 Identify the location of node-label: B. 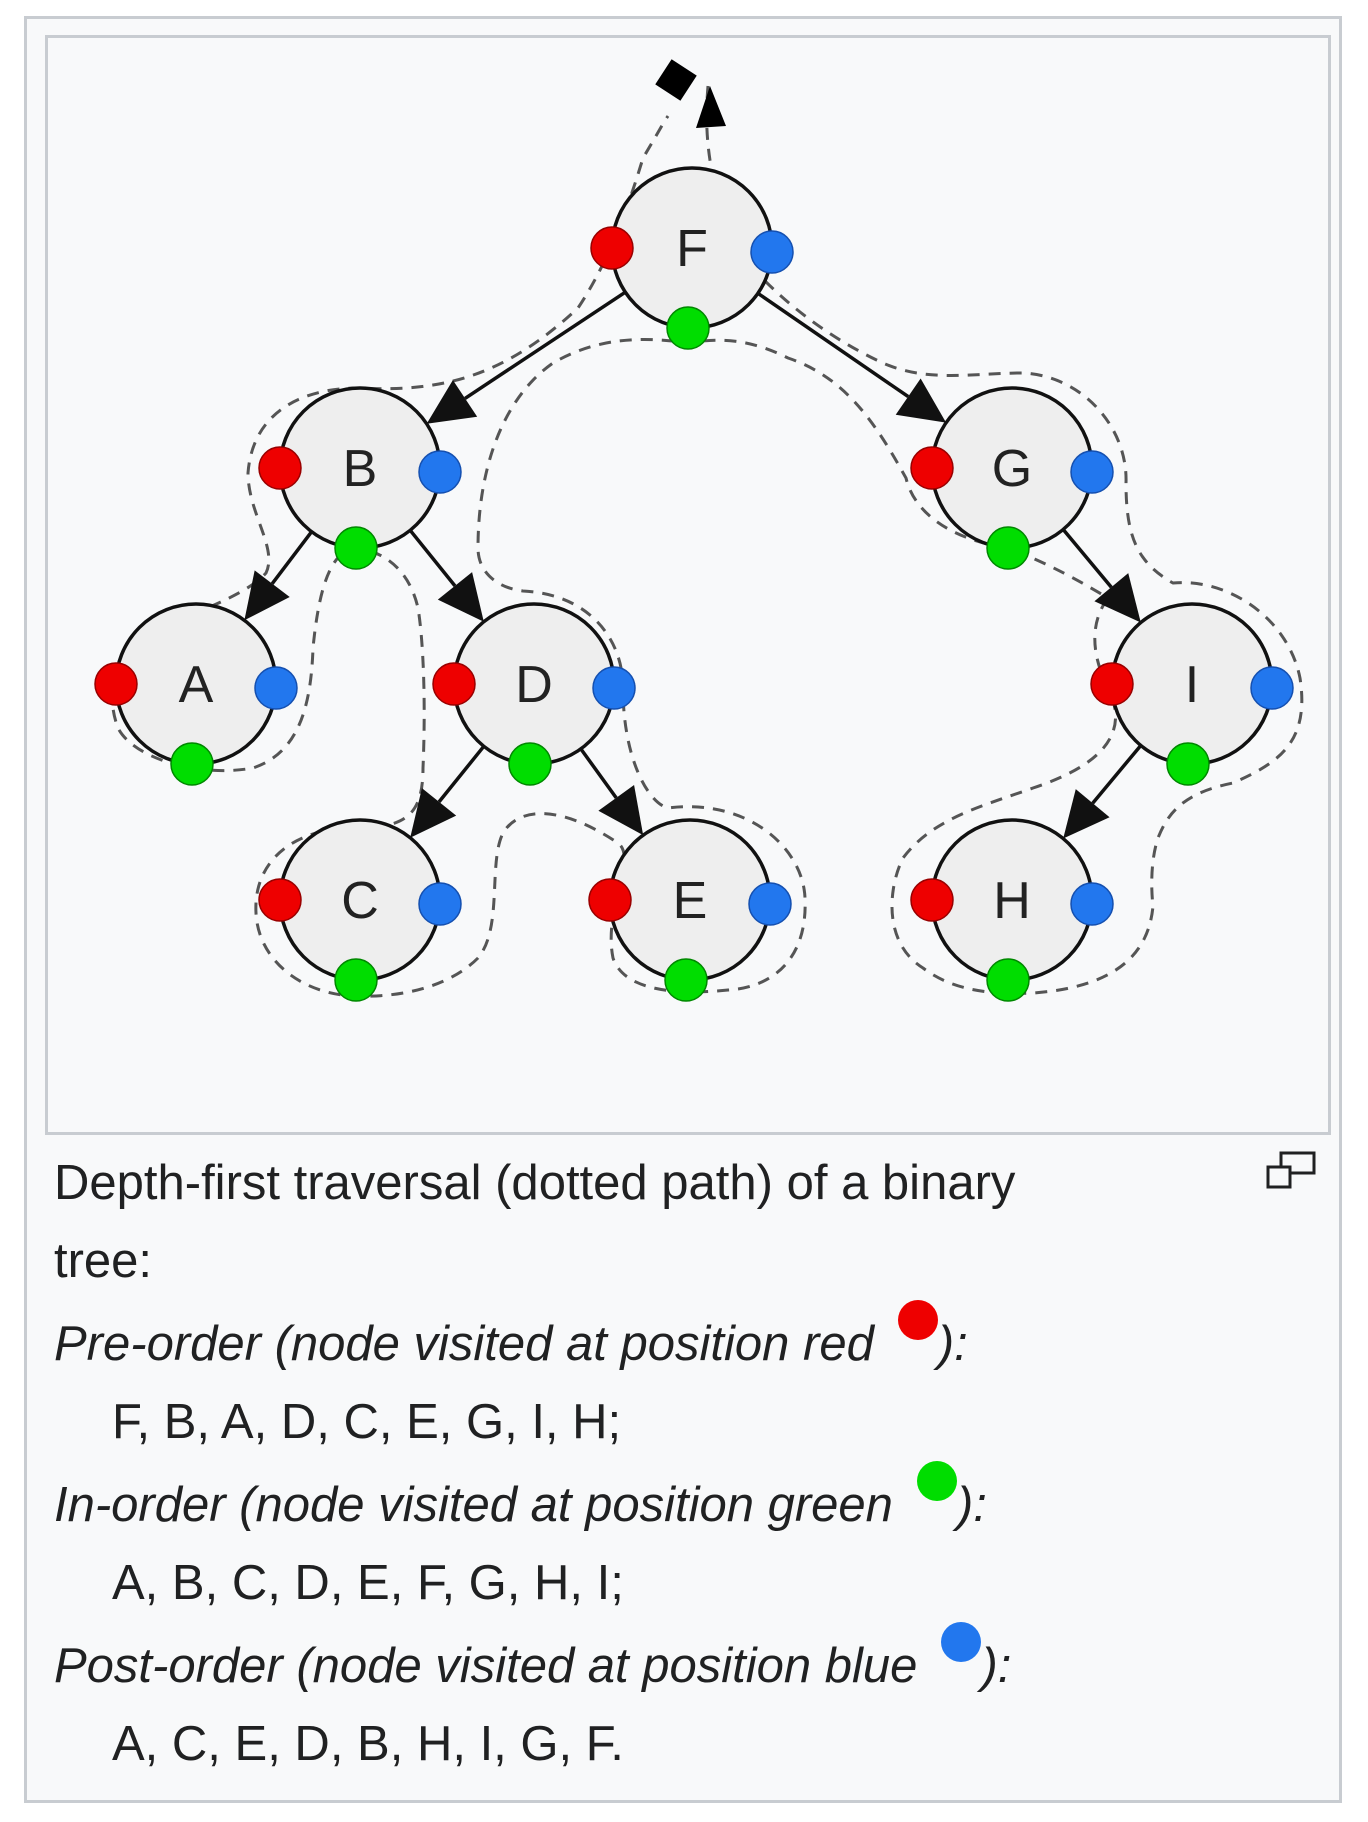
(360, 469).